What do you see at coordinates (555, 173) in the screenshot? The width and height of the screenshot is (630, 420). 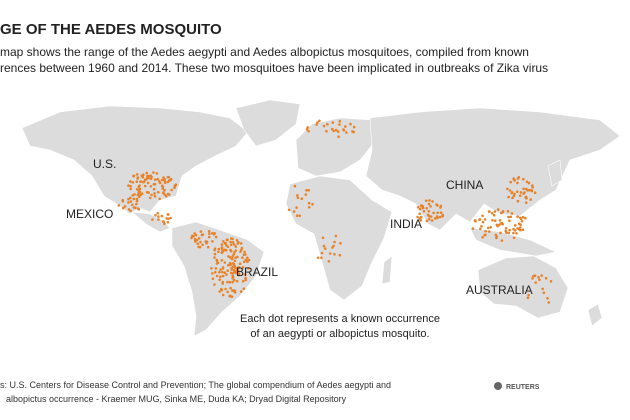 I see `japan` at bounding box center [555, 173].